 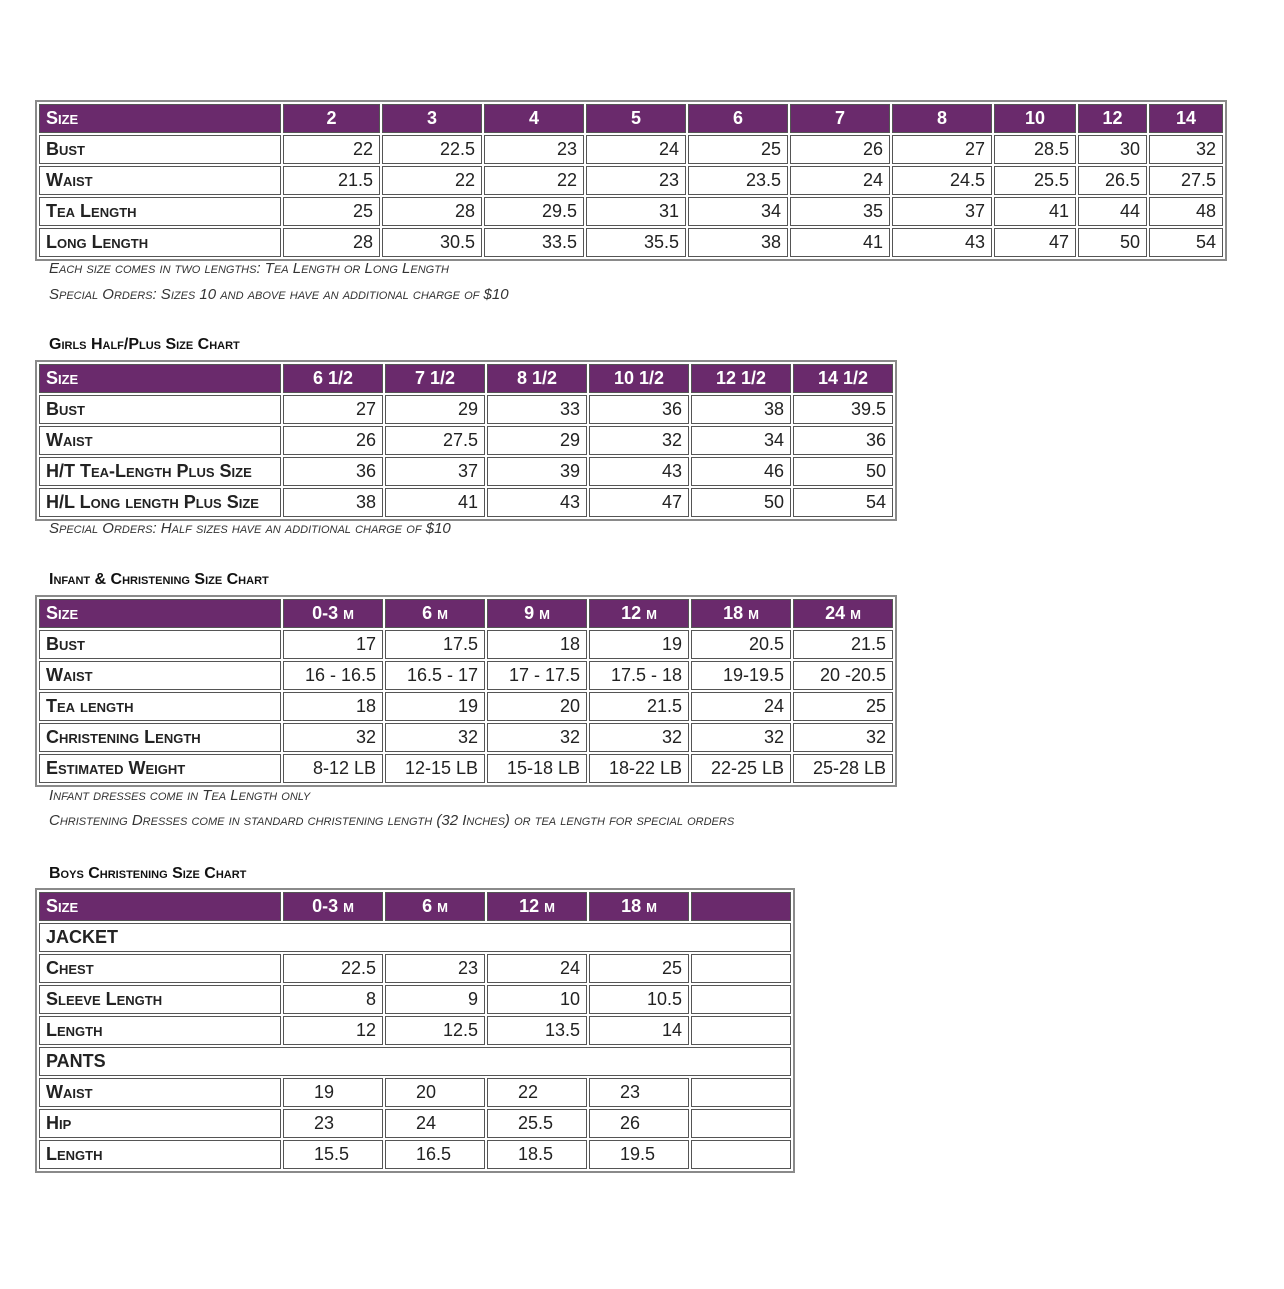 I want to click on cell: 31, so click(x=636, y=211).